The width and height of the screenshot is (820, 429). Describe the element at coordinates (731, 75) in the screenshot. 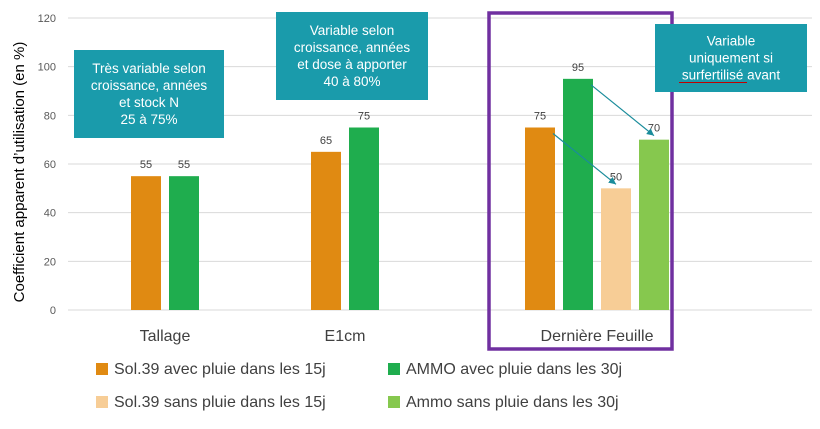

I see `annotation-text: surfertilisé avant` at that location.